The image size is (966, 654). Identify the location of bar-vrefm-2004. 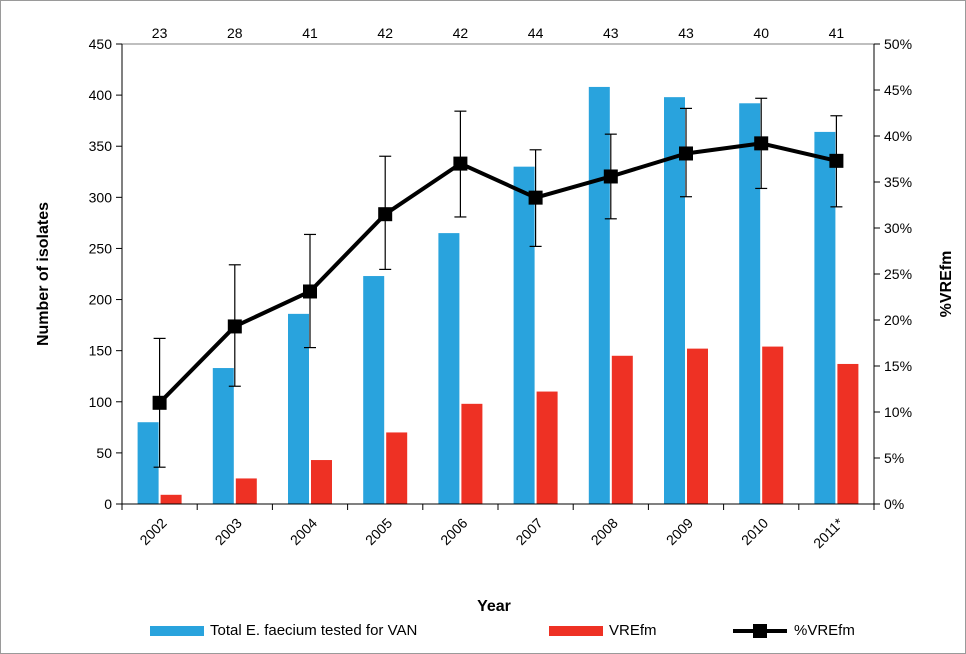
(321, 482).